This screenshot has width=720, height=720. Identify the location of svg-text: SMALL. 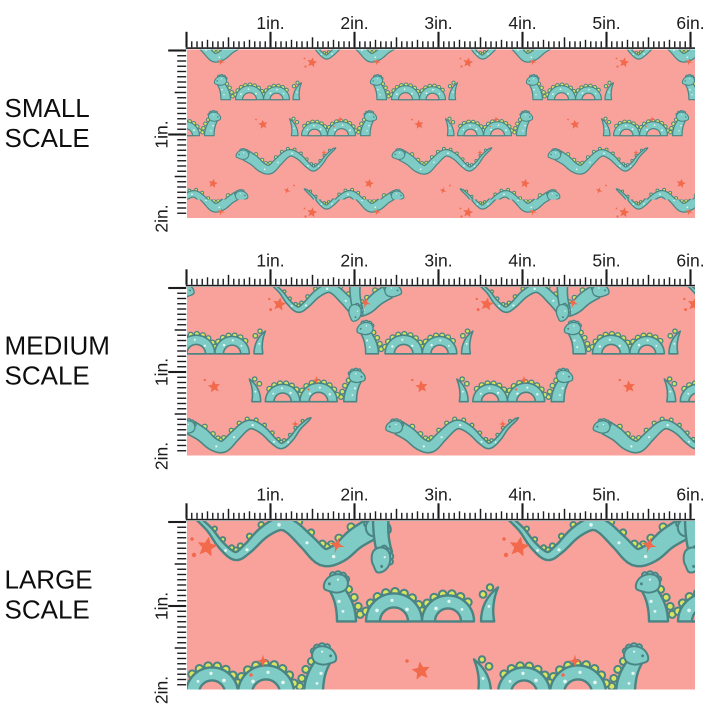
(47, 108).